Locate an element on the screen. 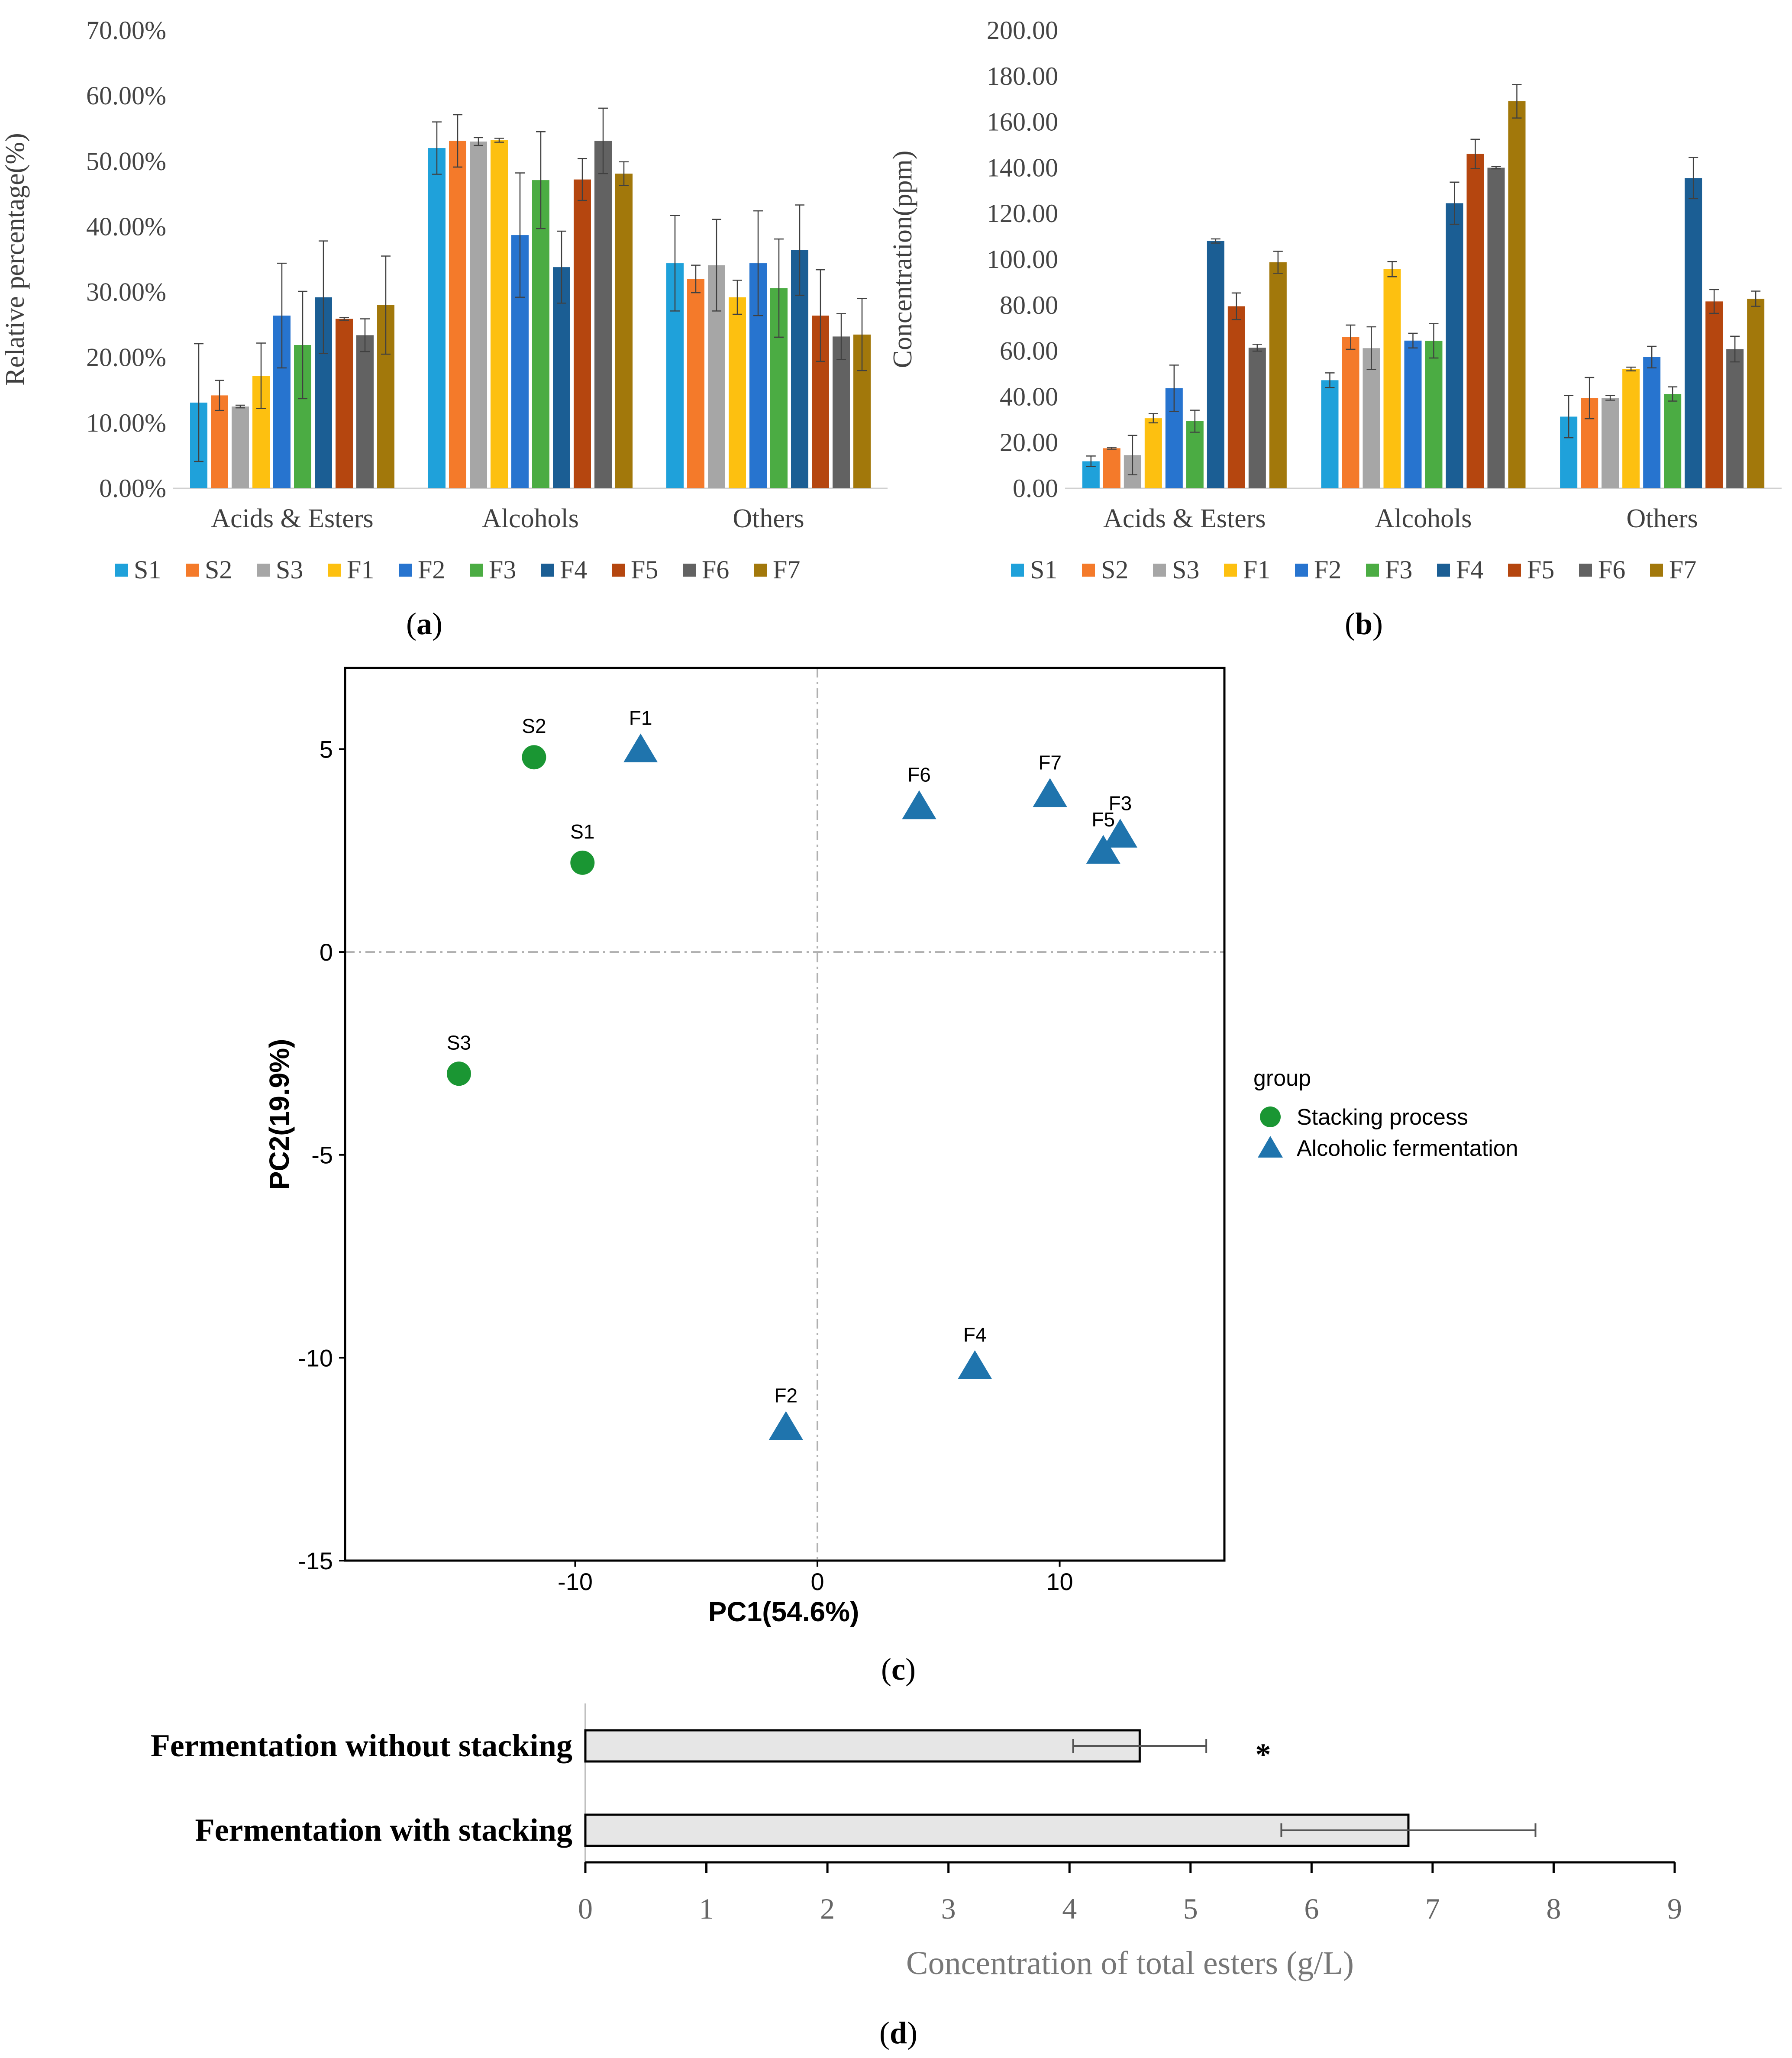  category-label: Fermentation with stacking is located at coordinates (384, 1830).